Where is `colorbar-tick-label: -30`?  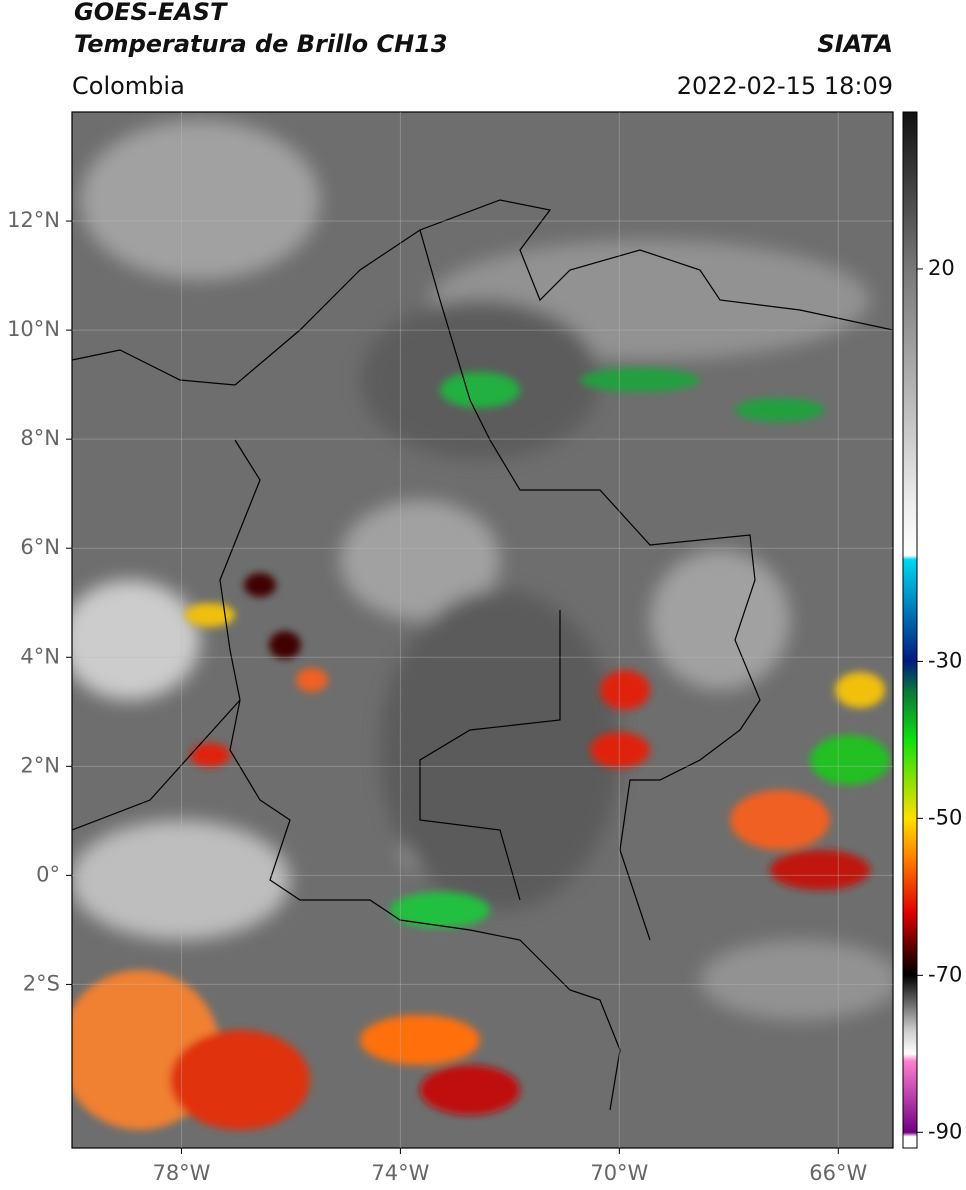
colorbar-tick-label: -30 is located at coordinates (945, 660).